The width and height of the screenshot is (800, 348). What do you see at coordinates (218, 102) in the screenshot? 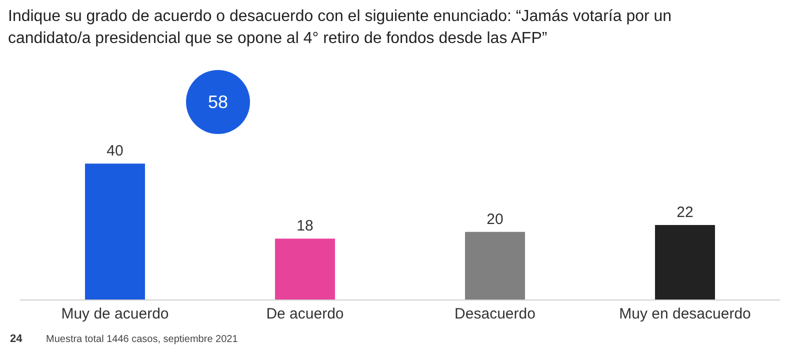
I see `circle-badge: 58` at bounding box center [218, 102].